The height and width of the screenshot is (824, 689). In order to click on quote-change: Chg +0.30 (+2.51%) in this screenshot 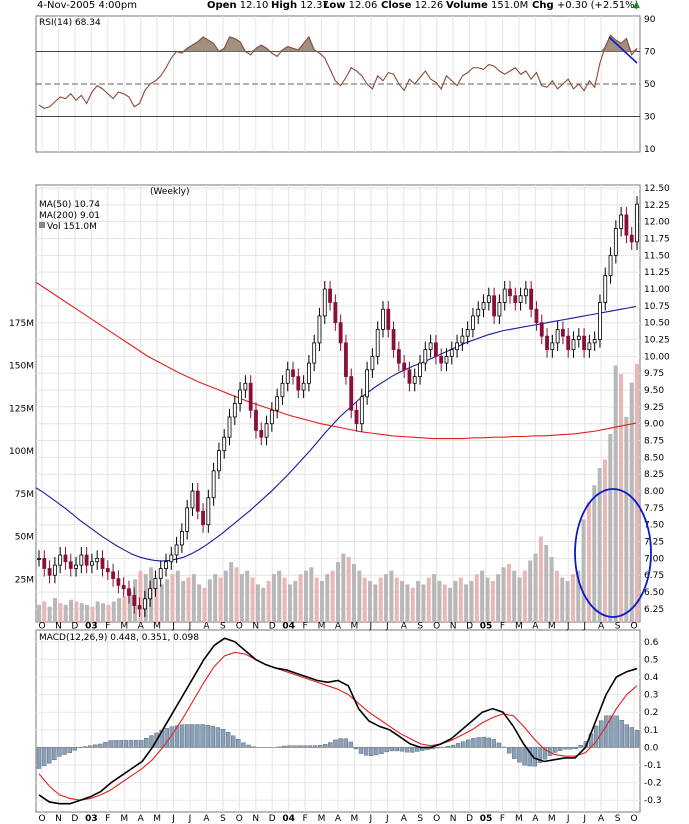, I will do `click(585, 5)`.